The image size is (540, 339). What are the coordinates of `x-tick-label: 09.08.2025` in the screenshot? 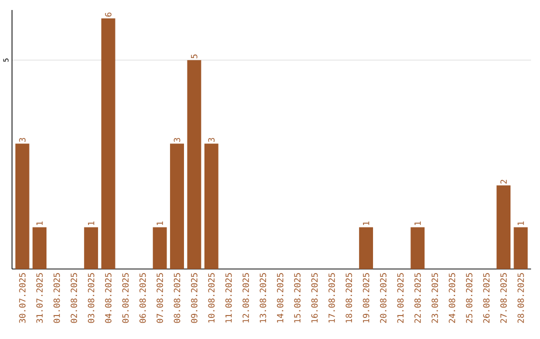 It's located at (194, 298).